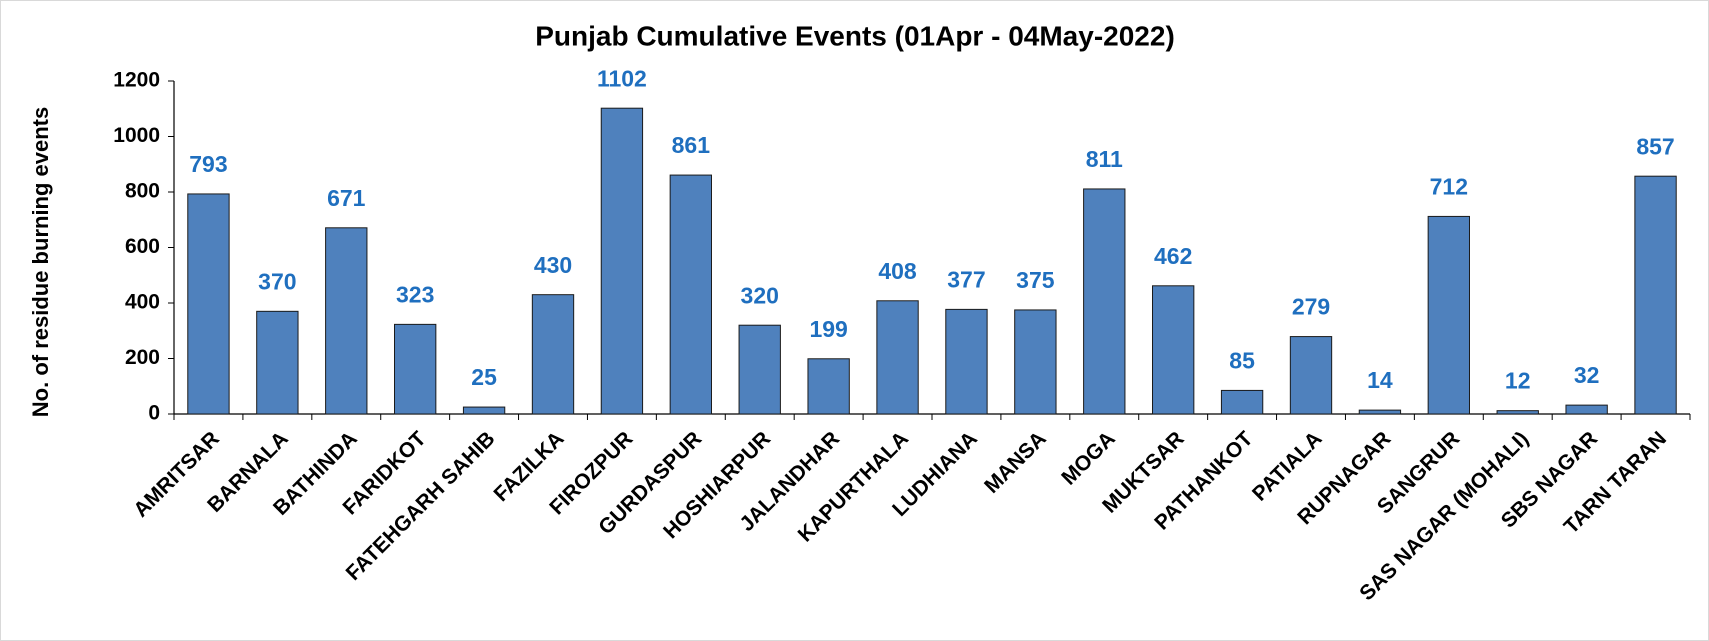 This screenshot has height=641, width=1709. Describe the element at coordinates (622, 78) in the screenshot. I see `data-label: 1102` at that location.